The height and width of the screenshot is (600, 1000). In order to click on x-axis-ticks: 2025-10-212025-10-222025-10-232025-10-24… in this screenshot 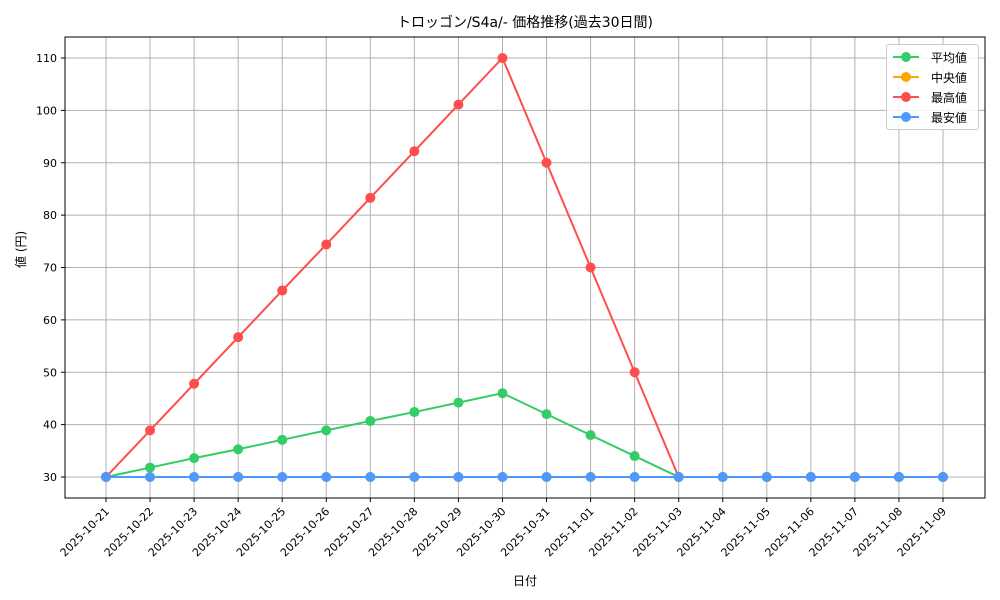, I will do `click(503, 528)`.